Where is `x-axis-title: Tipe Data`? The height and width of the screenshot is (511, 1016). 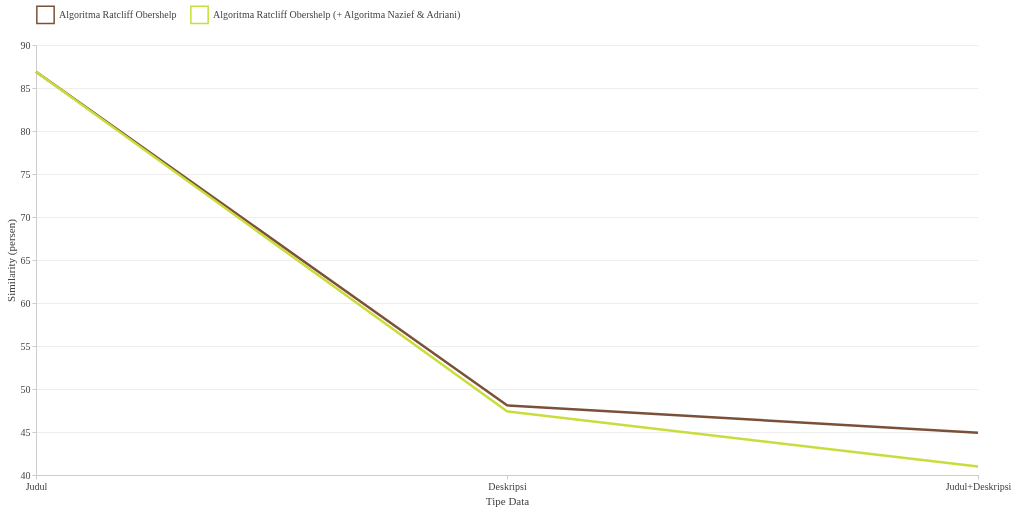 x-axis-title: Tipe Data is located at coordinates (507, 500).